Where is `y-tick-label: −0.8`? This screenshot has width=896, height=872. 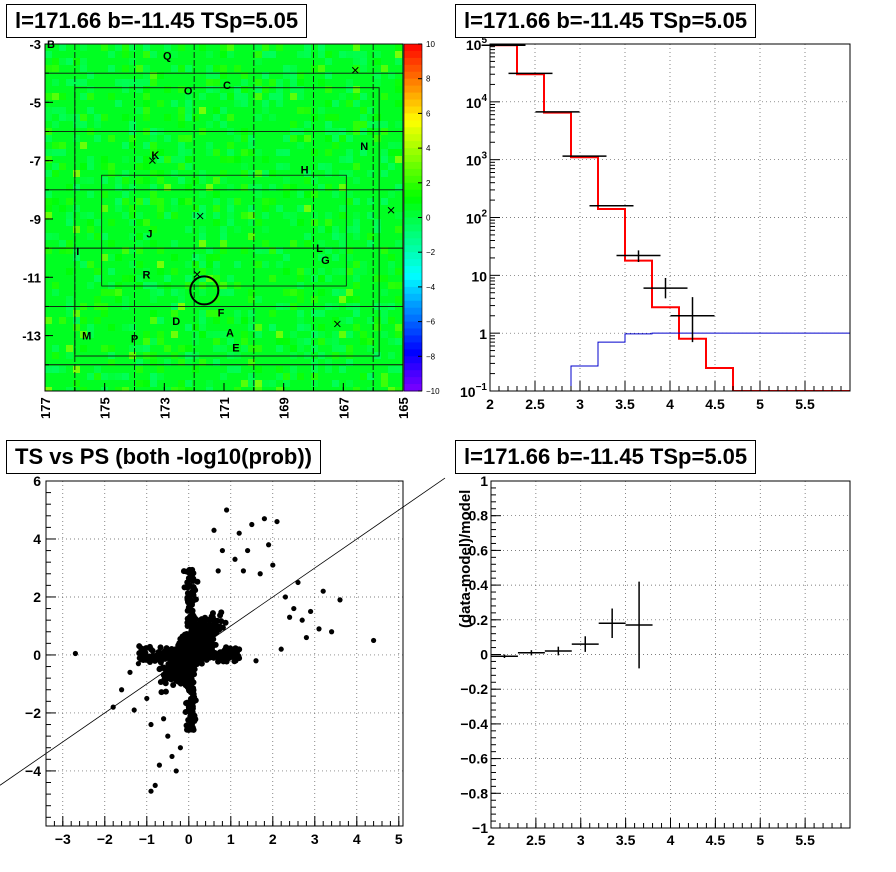
y-tick-label: −0.8 is located at coordinates (474, 793).